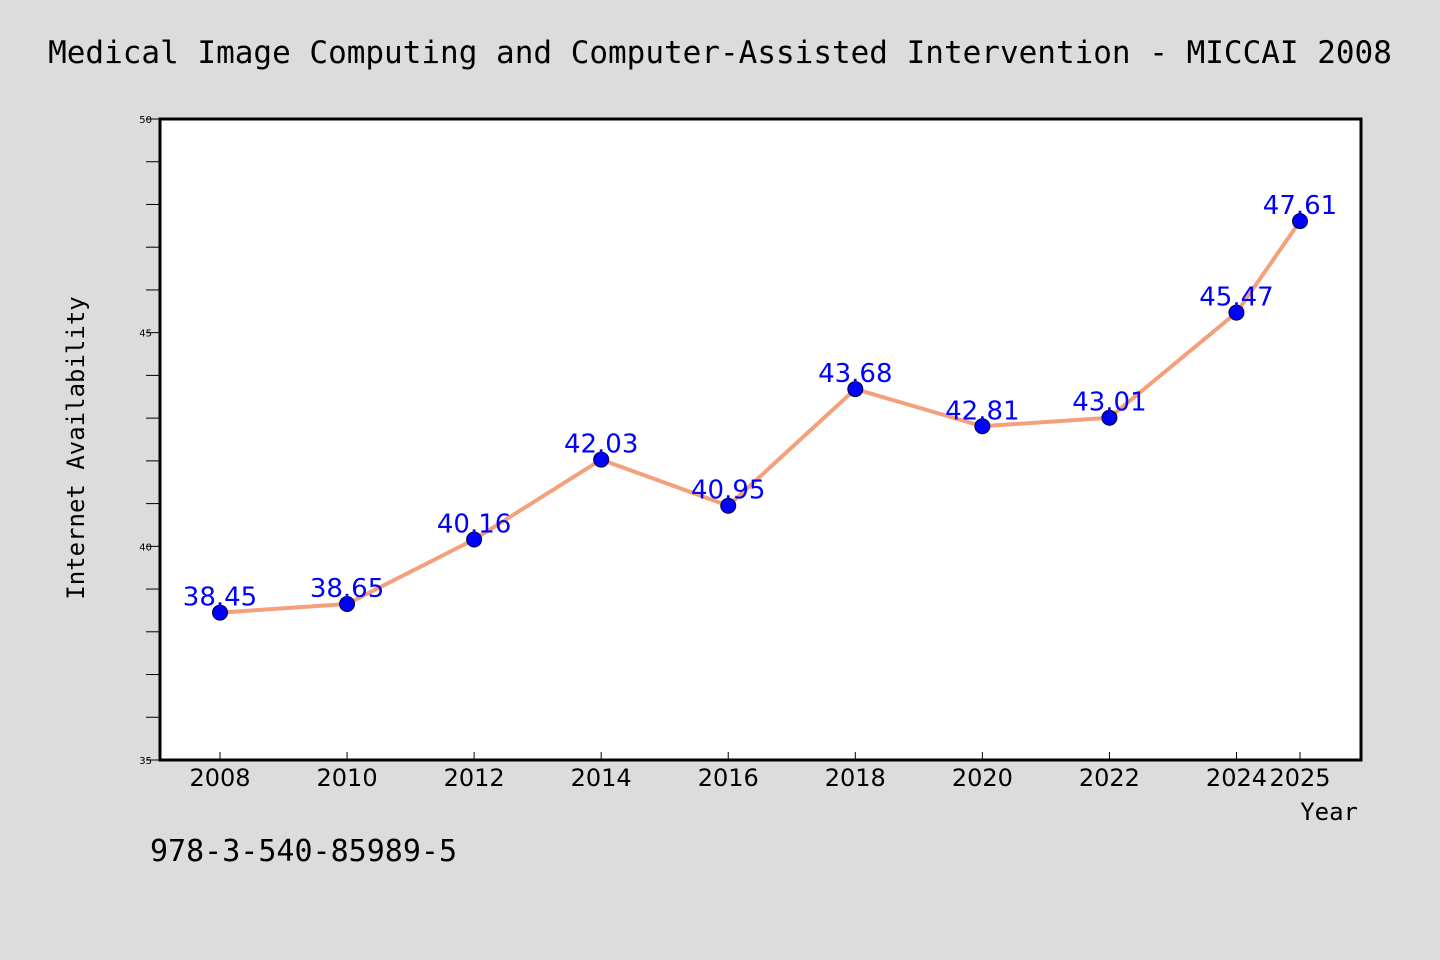 This screenshot has width=1440, height=960. I want to click on y-tick-label: 40, so click(145, 547).